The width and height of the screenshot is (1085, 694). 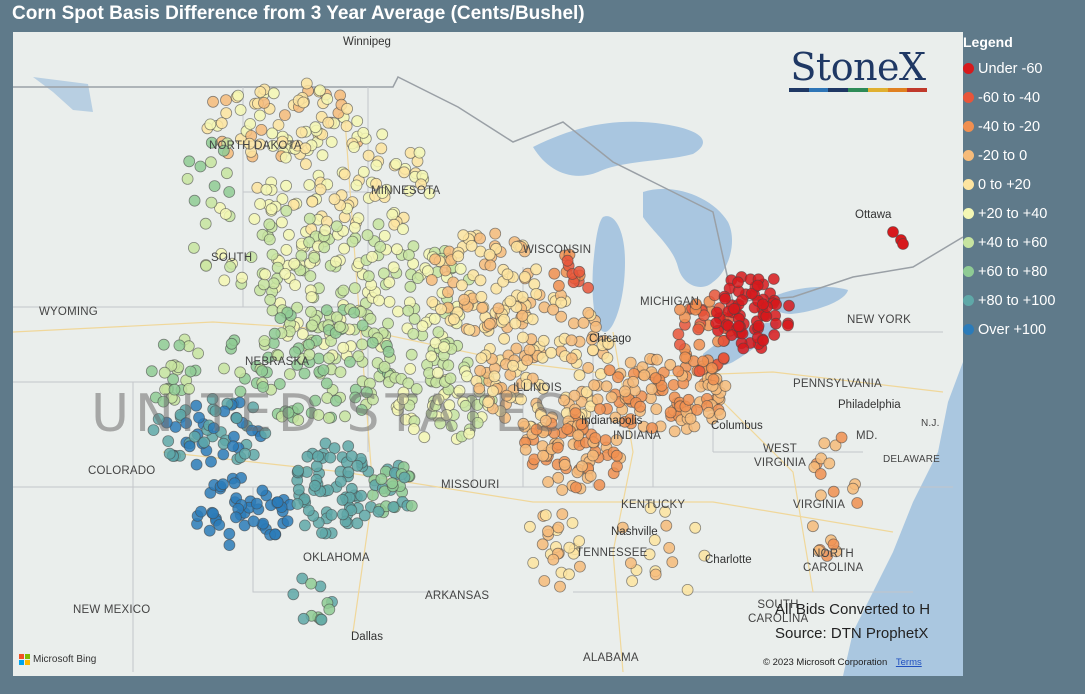 I want to click on terms-link: Terms, so click(x=908, y=662).